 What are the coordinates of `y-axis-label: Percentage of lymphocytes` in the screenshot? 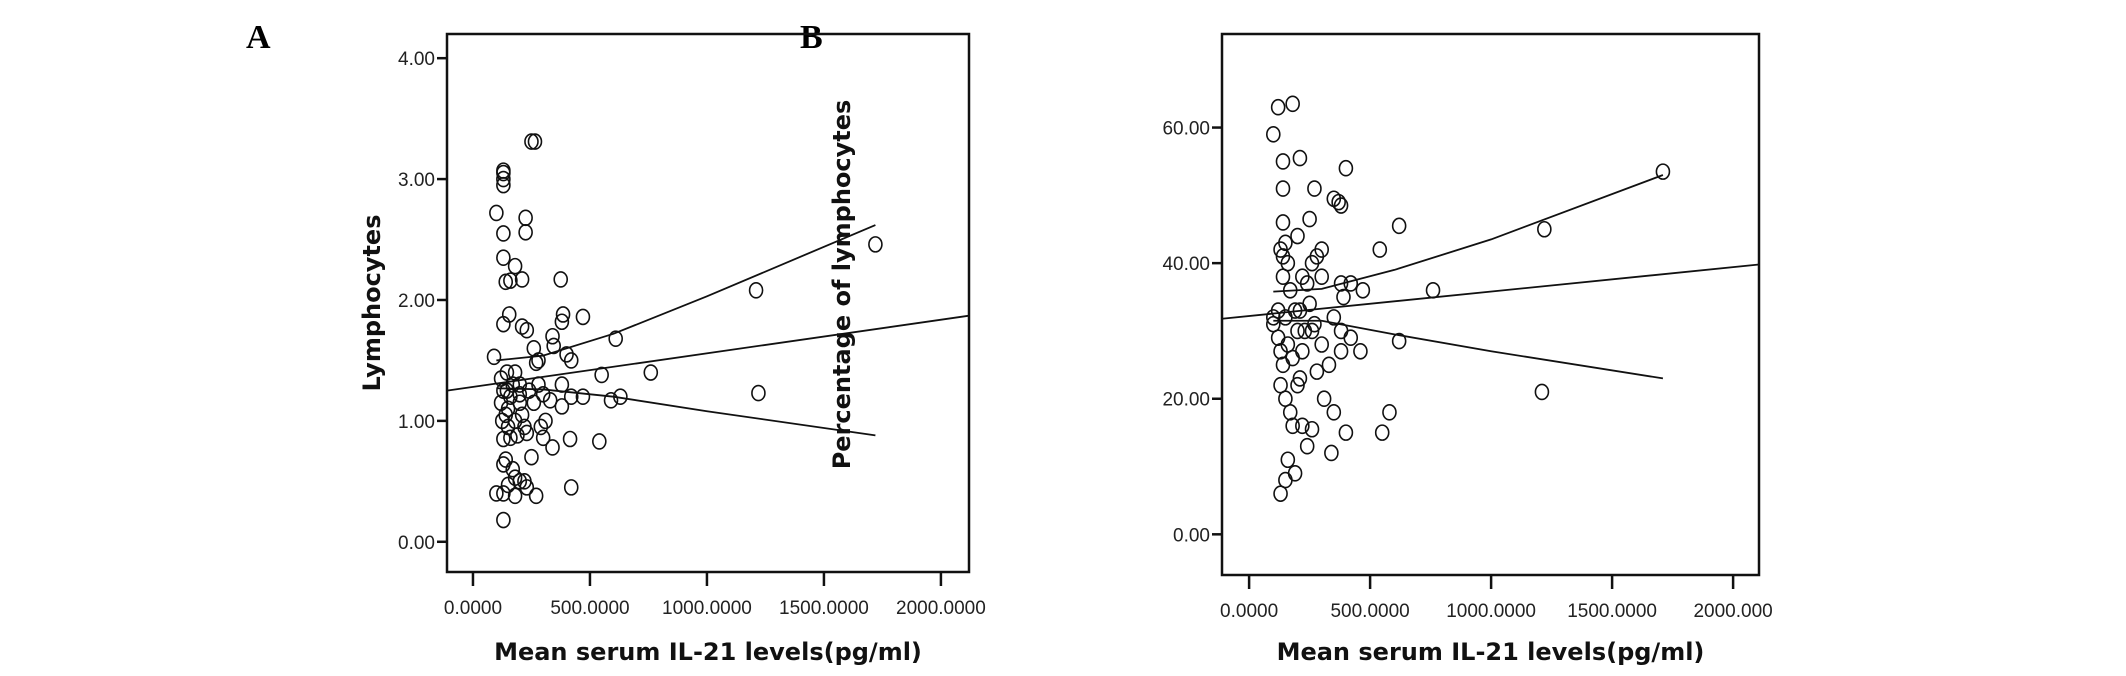 It's located at (842, 285).